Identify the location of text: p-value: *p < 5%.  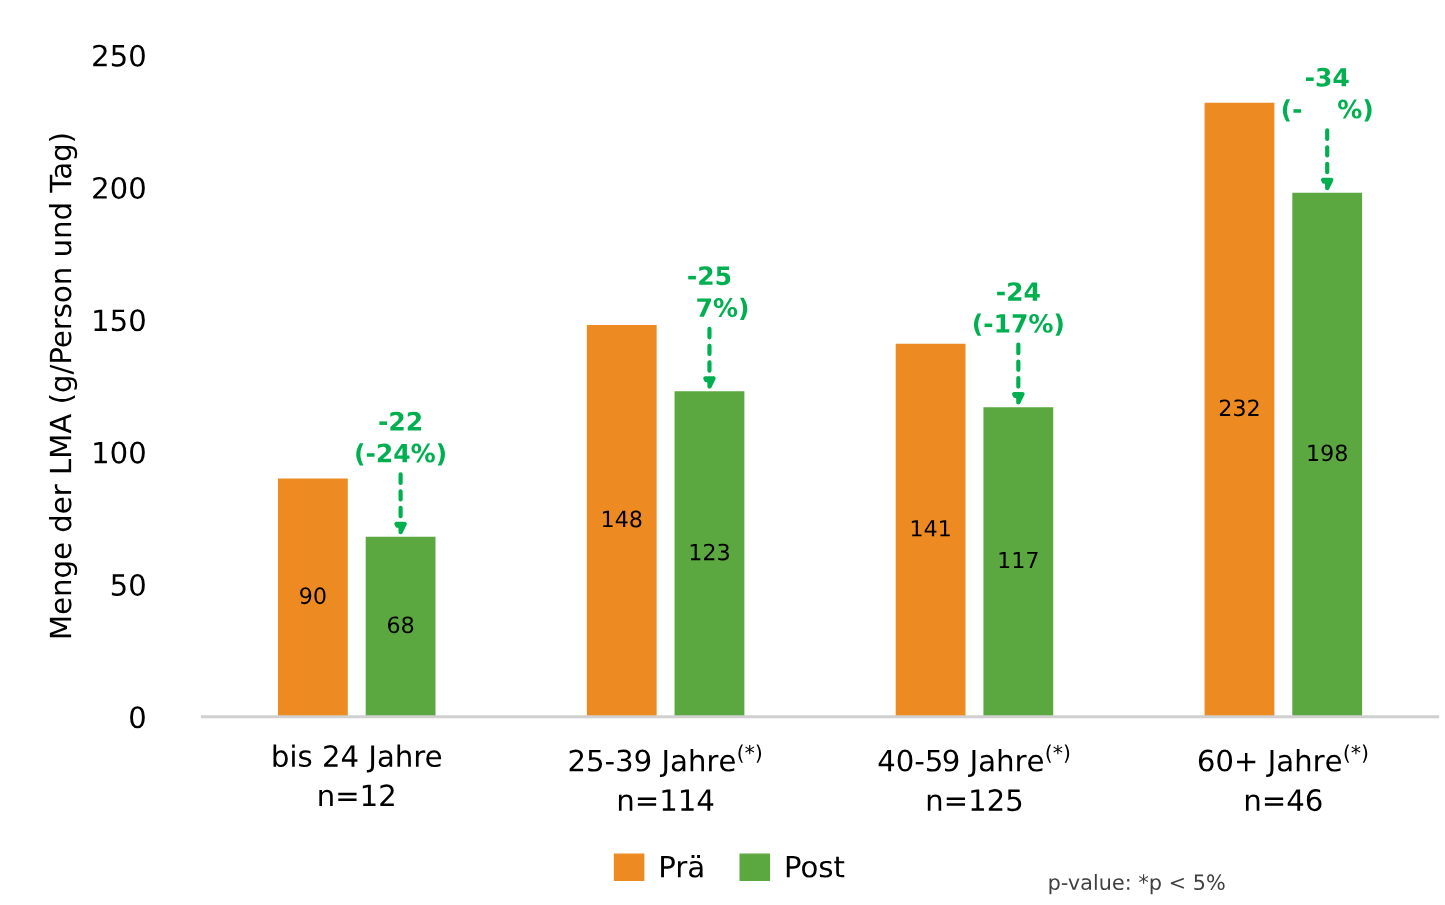
(1137, 884).